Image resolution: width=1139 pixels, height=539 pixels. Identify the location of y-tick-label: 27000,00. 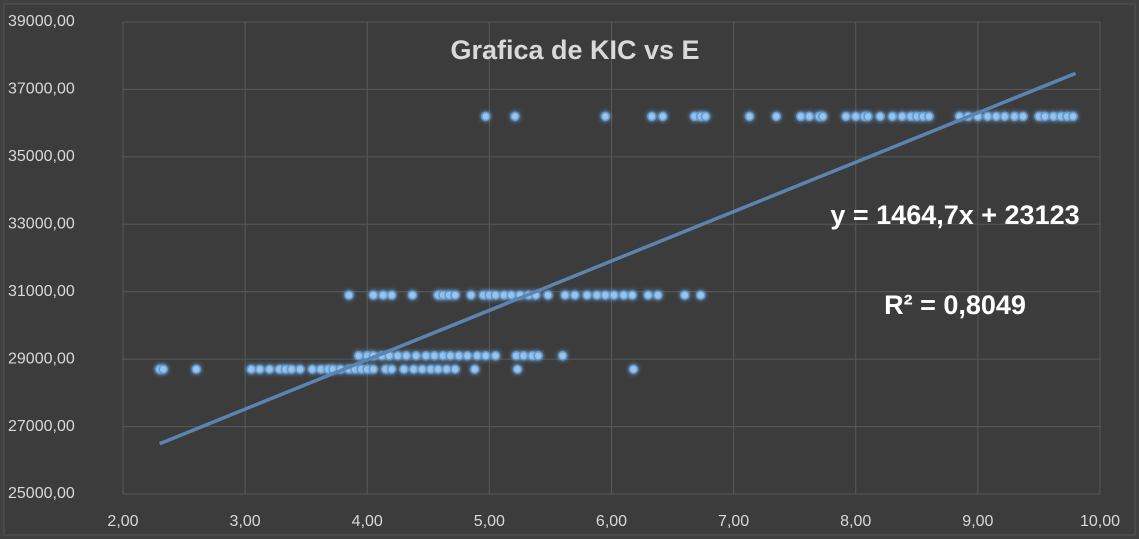
(41, 426).